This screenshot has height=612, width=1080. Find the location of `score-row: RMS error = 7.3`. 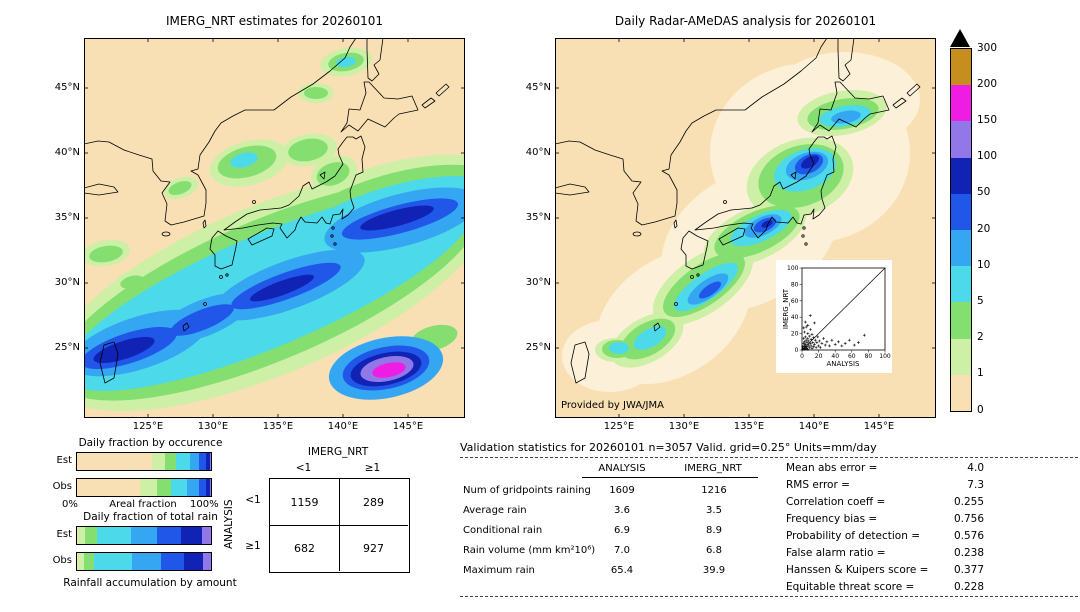

score-row: RMS error = 7.3 is located at coordinates (931, 485).